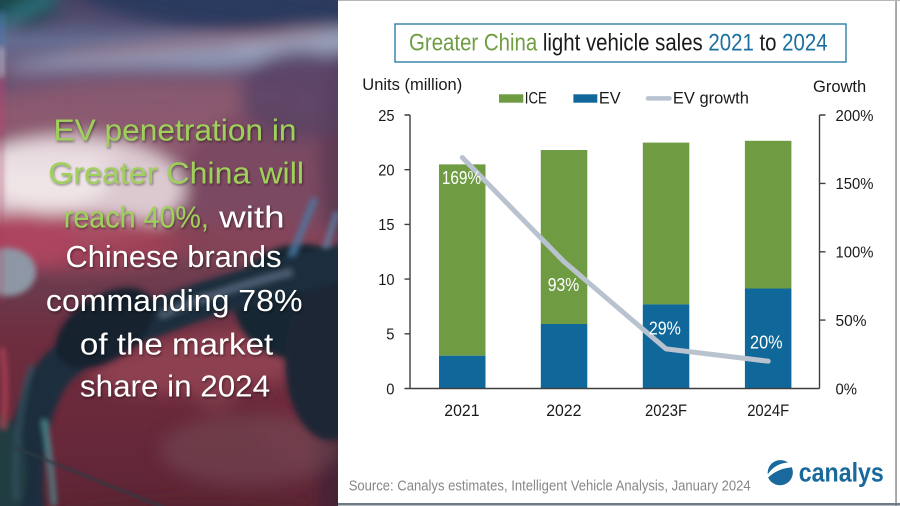 This screenshot has width=900, height=506. Describe the element at coordinates (461, 178) in the screenshot. I see `svg-text: 169%` at that location.